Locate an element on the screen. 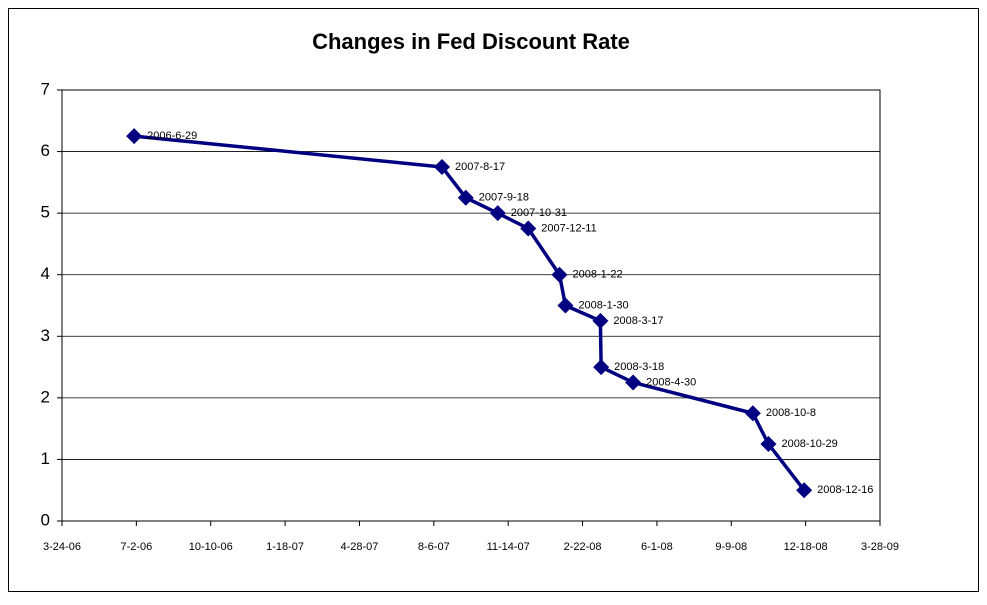 The height and width of the screenshot is (605, 987). x-tick-label: 8-6-07 is located at coordinates (434, 547).